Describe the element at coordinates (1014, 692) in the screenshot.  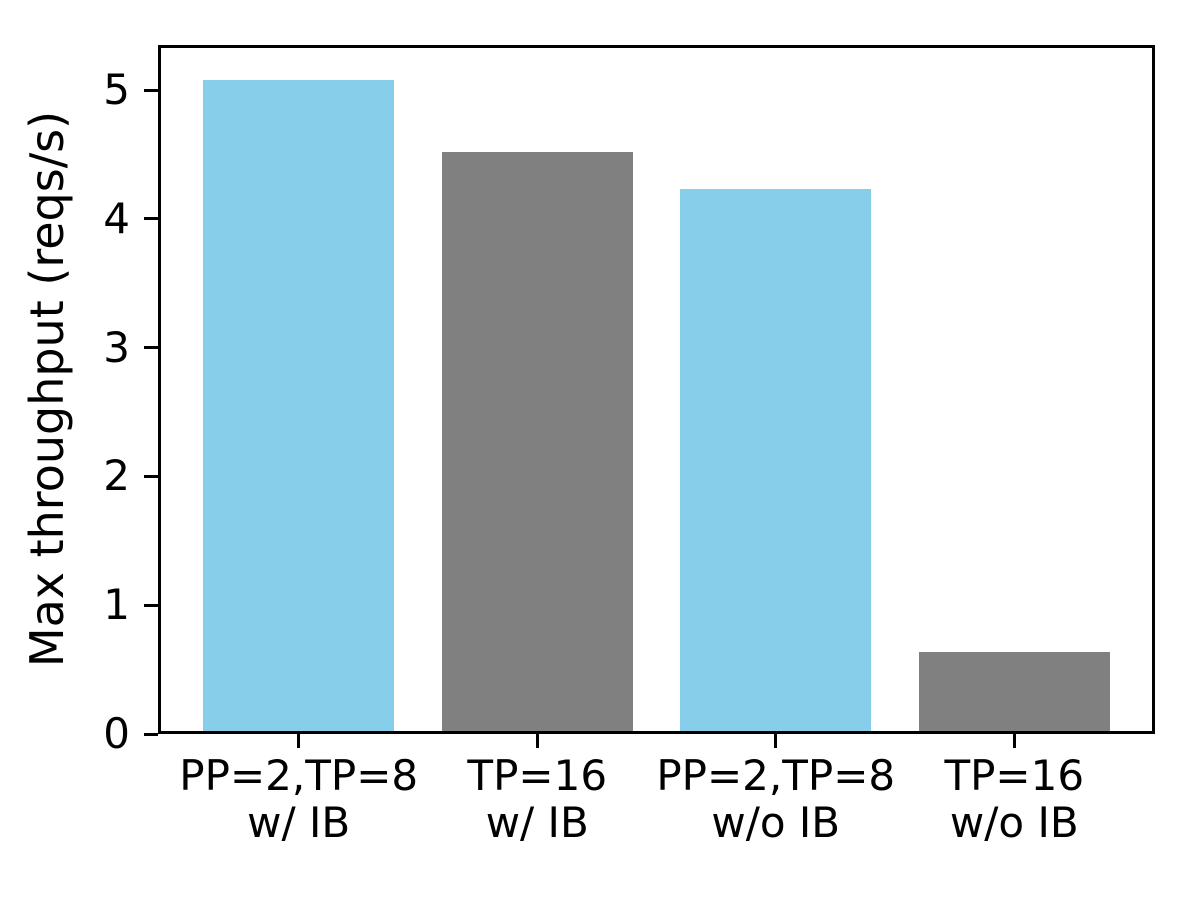
I see `bar-tp-16-w-o-ib` at that location.